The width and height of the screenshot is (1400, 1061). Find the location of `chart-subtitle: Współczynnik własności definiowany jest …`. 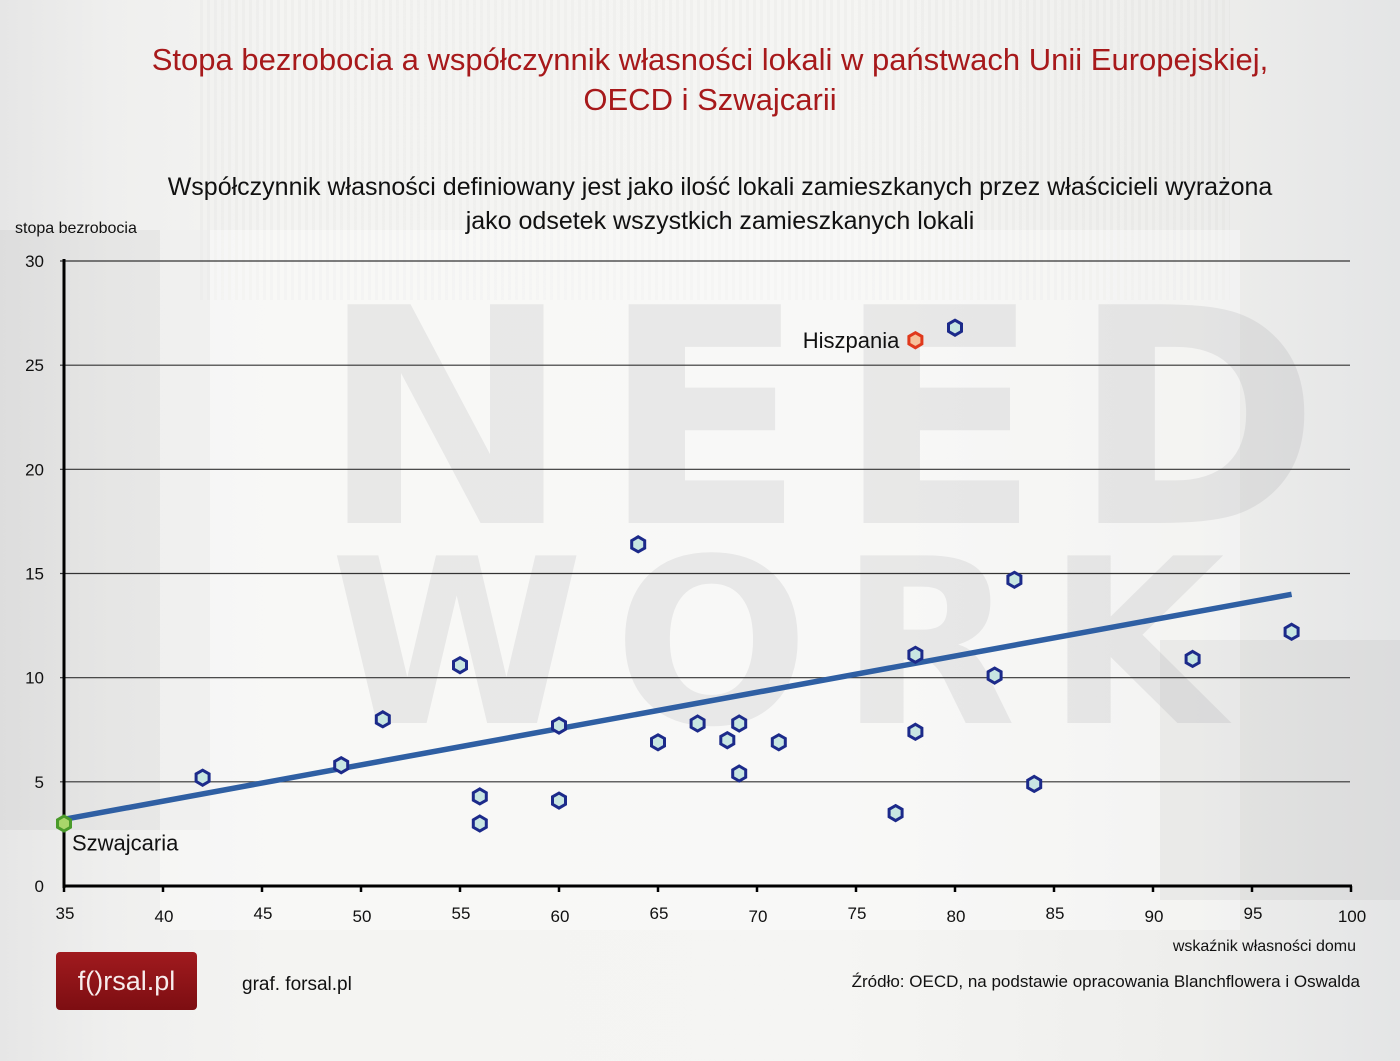

chart-subtitle: Współczynnik własności definiowany jest … is located at coordinates (710, 204).